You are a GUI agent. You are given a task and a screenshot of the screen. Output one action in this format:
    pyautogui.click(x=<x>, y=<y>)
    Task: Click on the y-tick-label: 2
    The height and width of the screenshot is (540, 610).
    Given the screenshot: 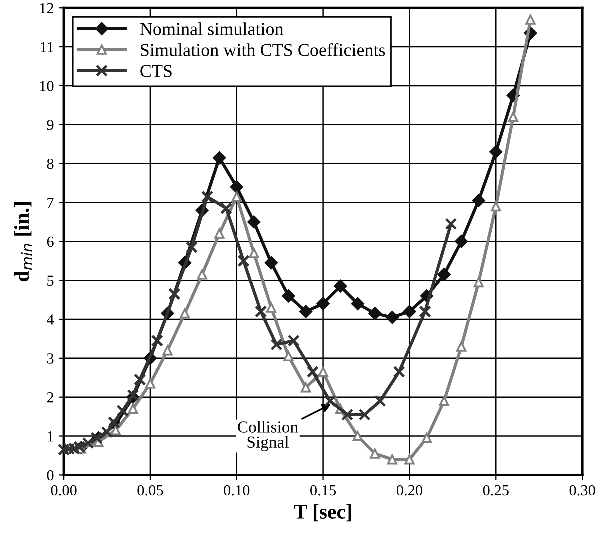 What is the action you would take?
    pyautogui.click(x=50, y=397)
    